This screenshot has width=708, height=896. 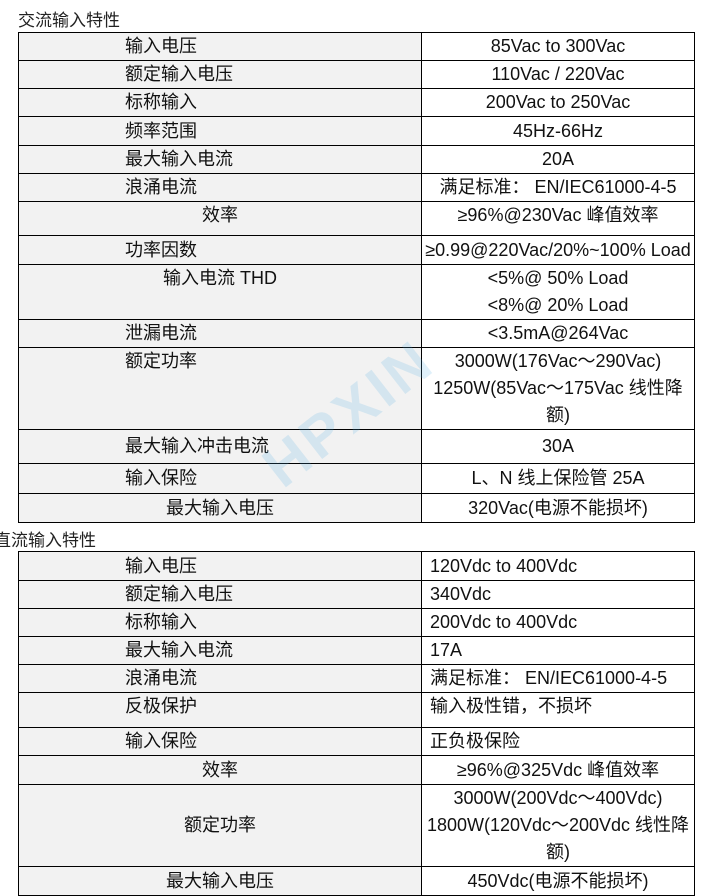 I want to click on spec-value: 20A, so click(x=558, y=159).